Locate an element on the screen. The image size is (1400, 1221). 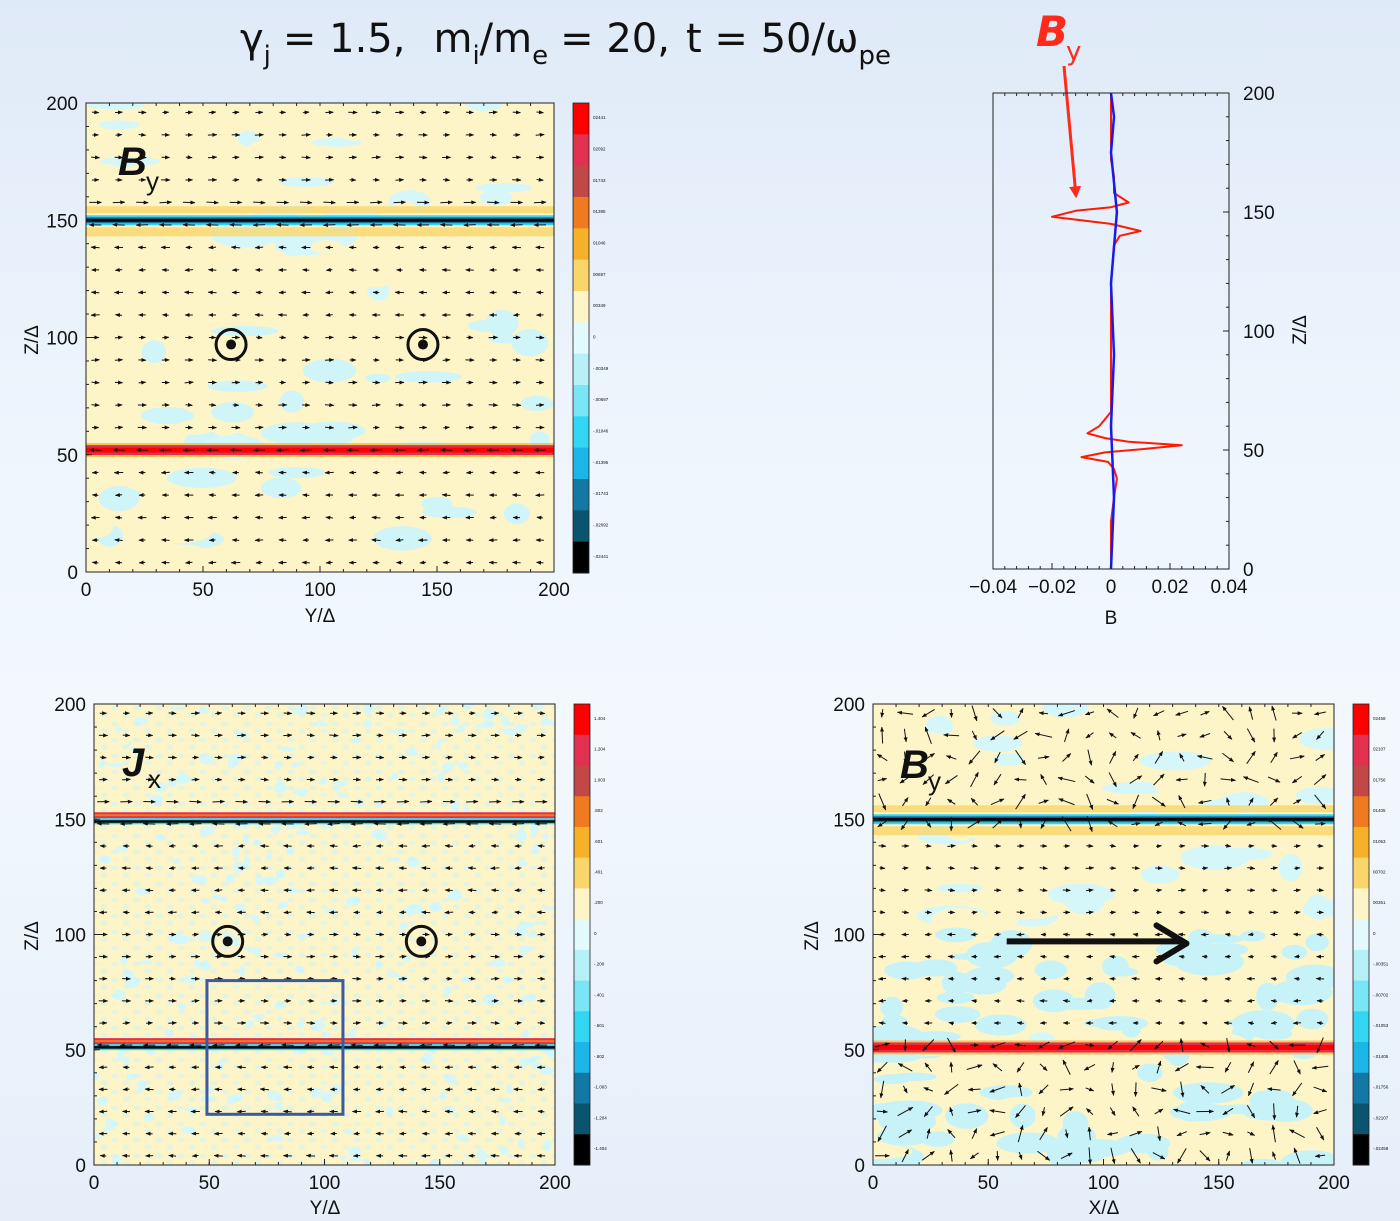
colorbar-label: 0 is located at coordinates (595, 933).